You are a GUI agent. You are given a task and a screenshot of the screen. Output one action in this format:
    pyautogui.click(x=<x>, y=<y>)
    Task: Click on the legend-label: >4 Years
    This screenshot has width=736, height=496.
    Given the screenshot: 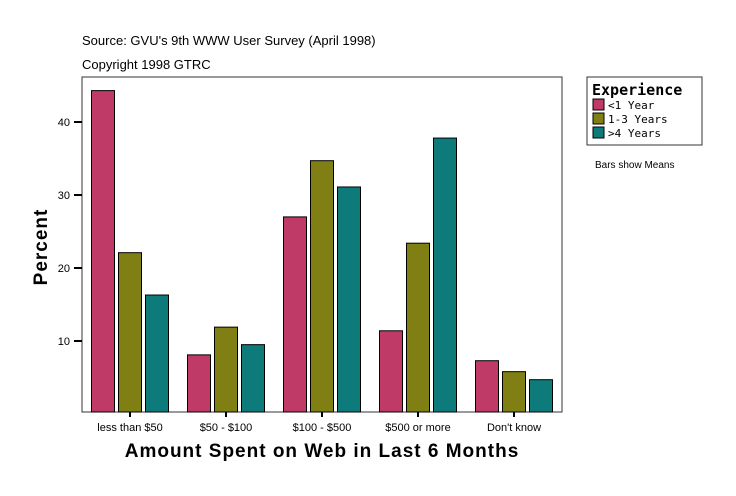 What is the action you would take?
    pyautogui.click(x=634, y=133)
    